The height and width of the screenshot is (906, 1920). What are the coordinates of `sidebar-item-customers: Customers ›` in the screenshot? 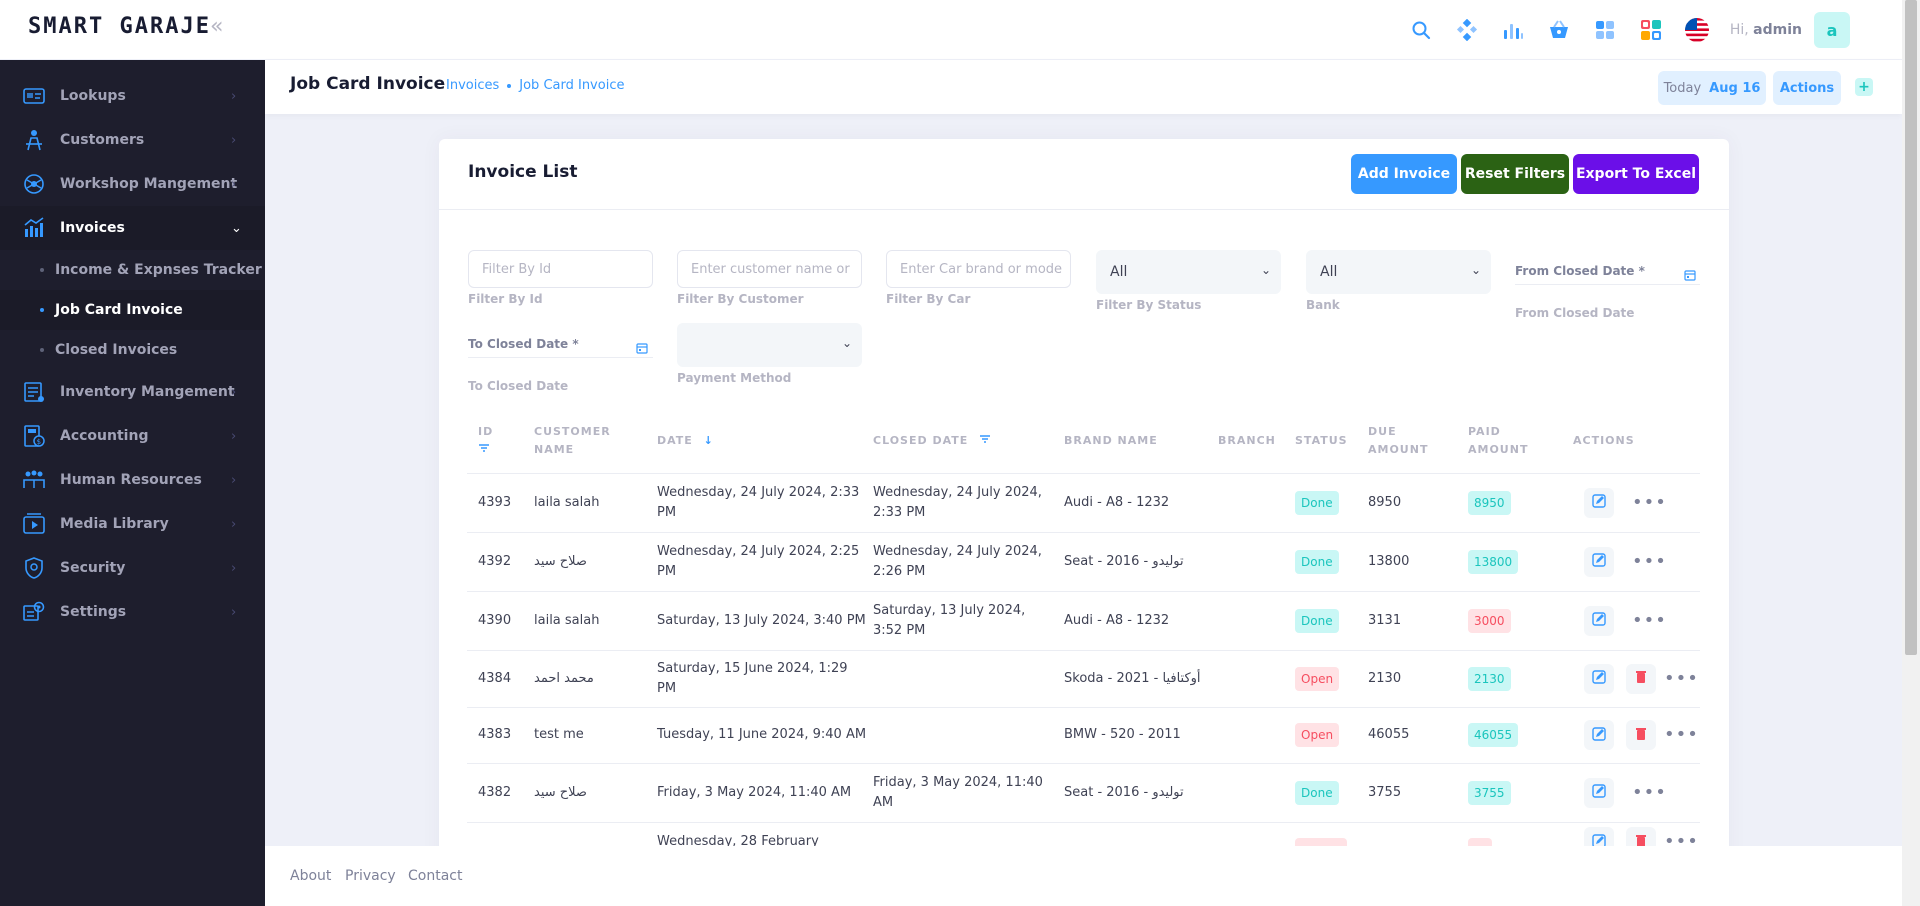 It's located at (132, 140).